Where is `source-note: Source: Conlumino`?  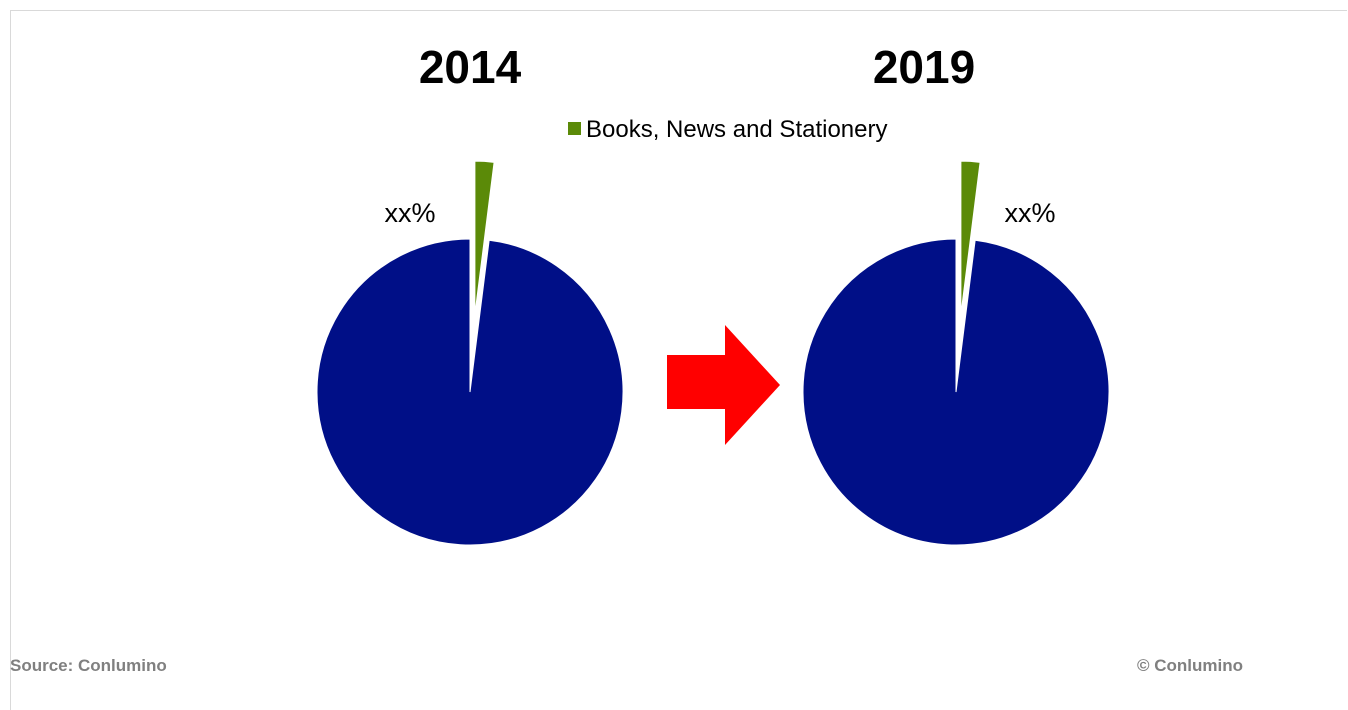
source-note: Source: Conlumino is located at coordinates (88, 665).